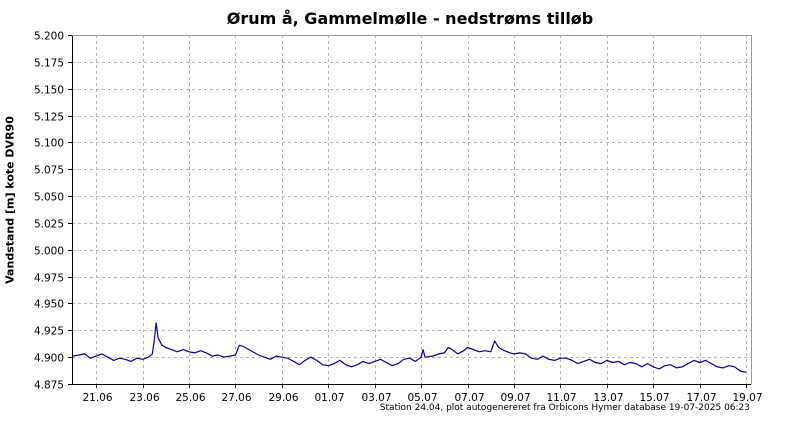  Describe the element at coordinates (49, 225) in the screenshot. I see `y-tick-label: 5.025` at that location.